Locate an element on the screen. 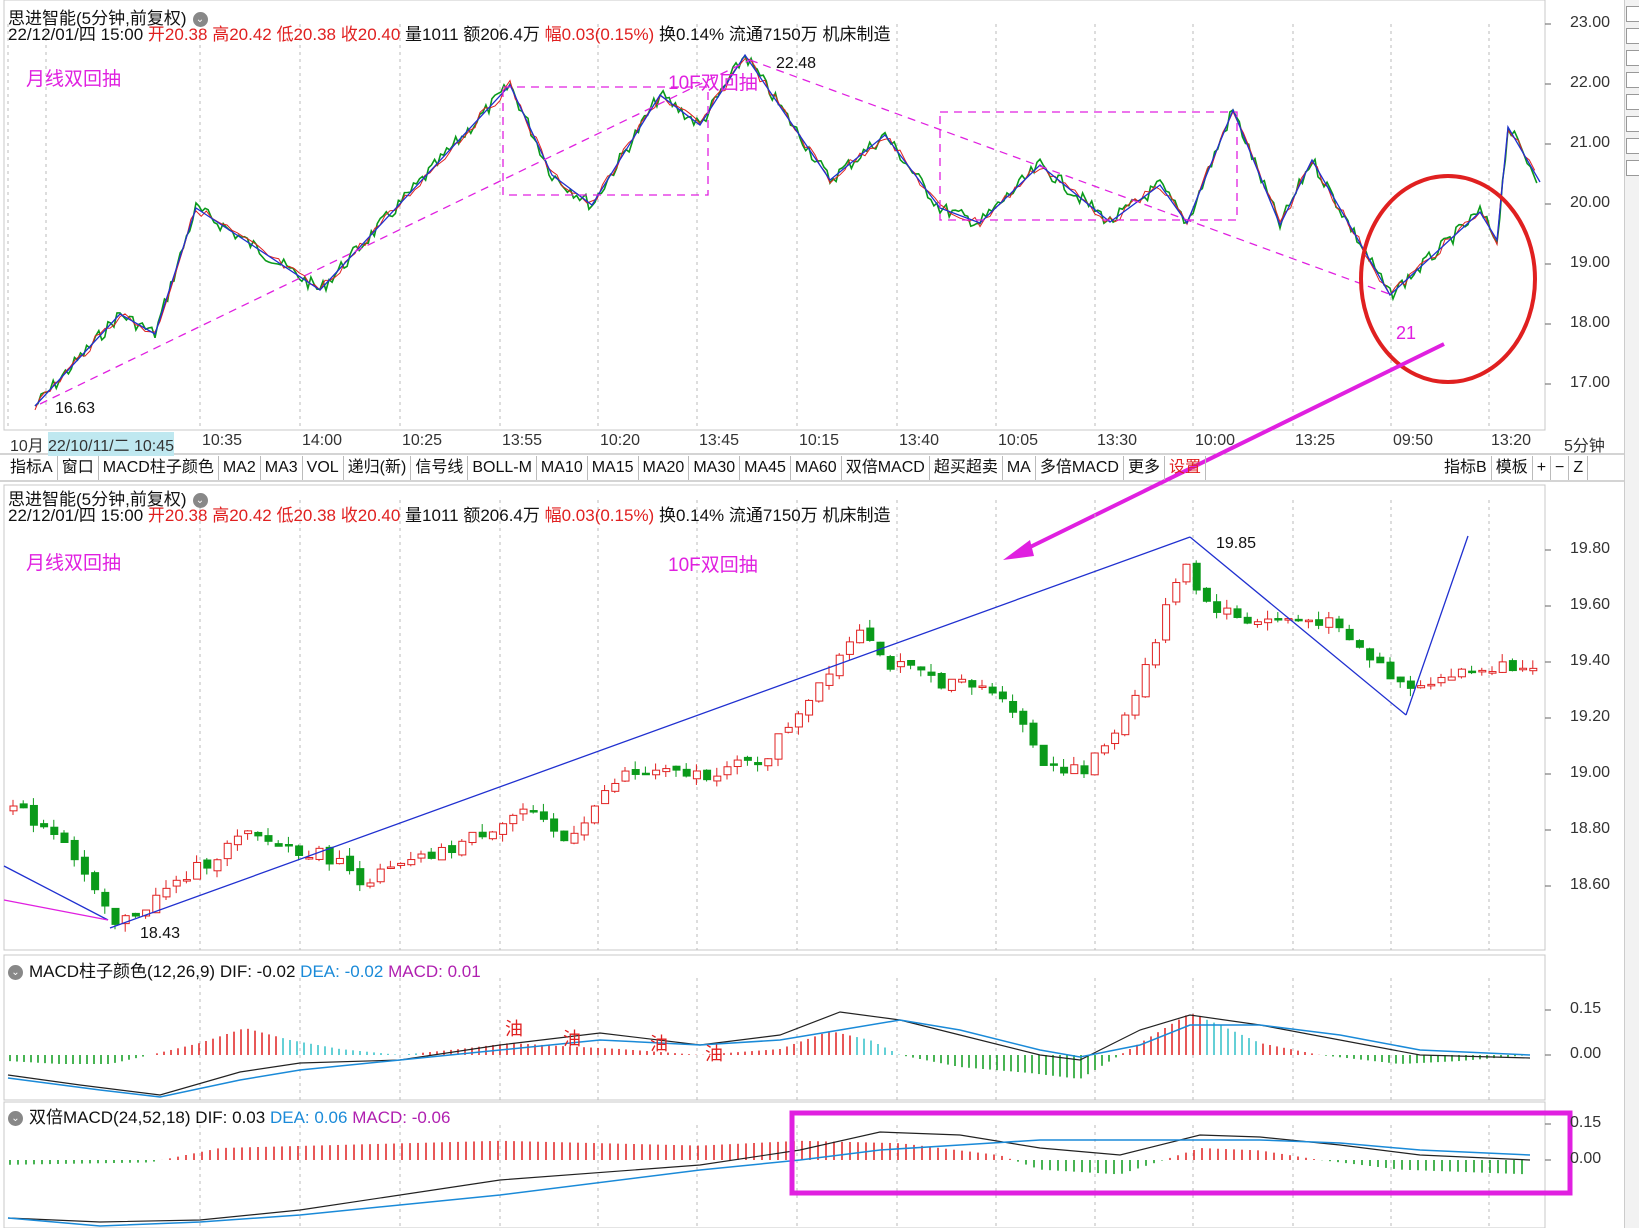 The image size is (1639, 1228). toolbar-item: MACD柱子颜色 is located at coordinates (159, 468).